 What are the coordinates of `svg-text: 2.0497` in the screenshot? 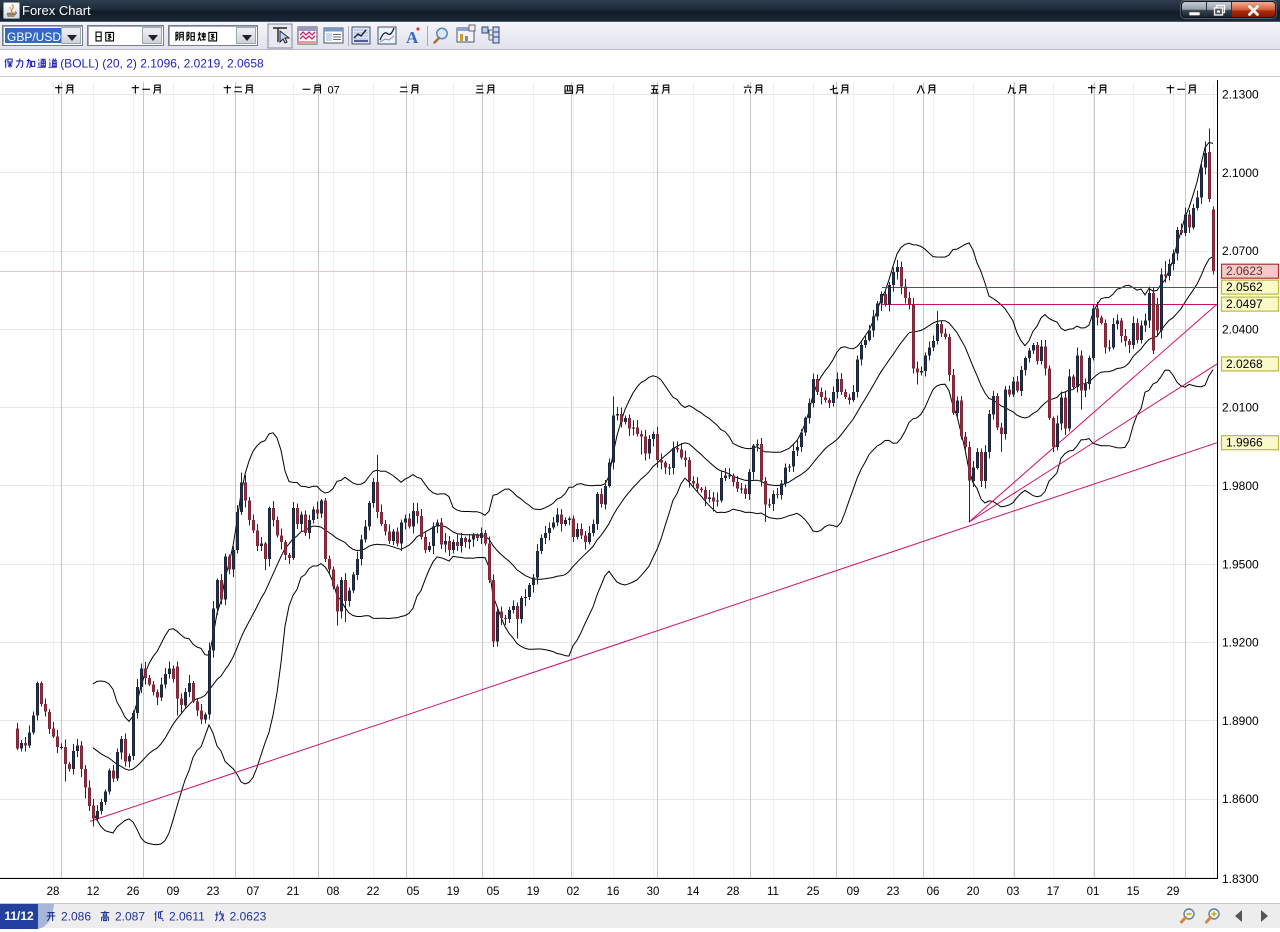 It's located at (1244, 304).